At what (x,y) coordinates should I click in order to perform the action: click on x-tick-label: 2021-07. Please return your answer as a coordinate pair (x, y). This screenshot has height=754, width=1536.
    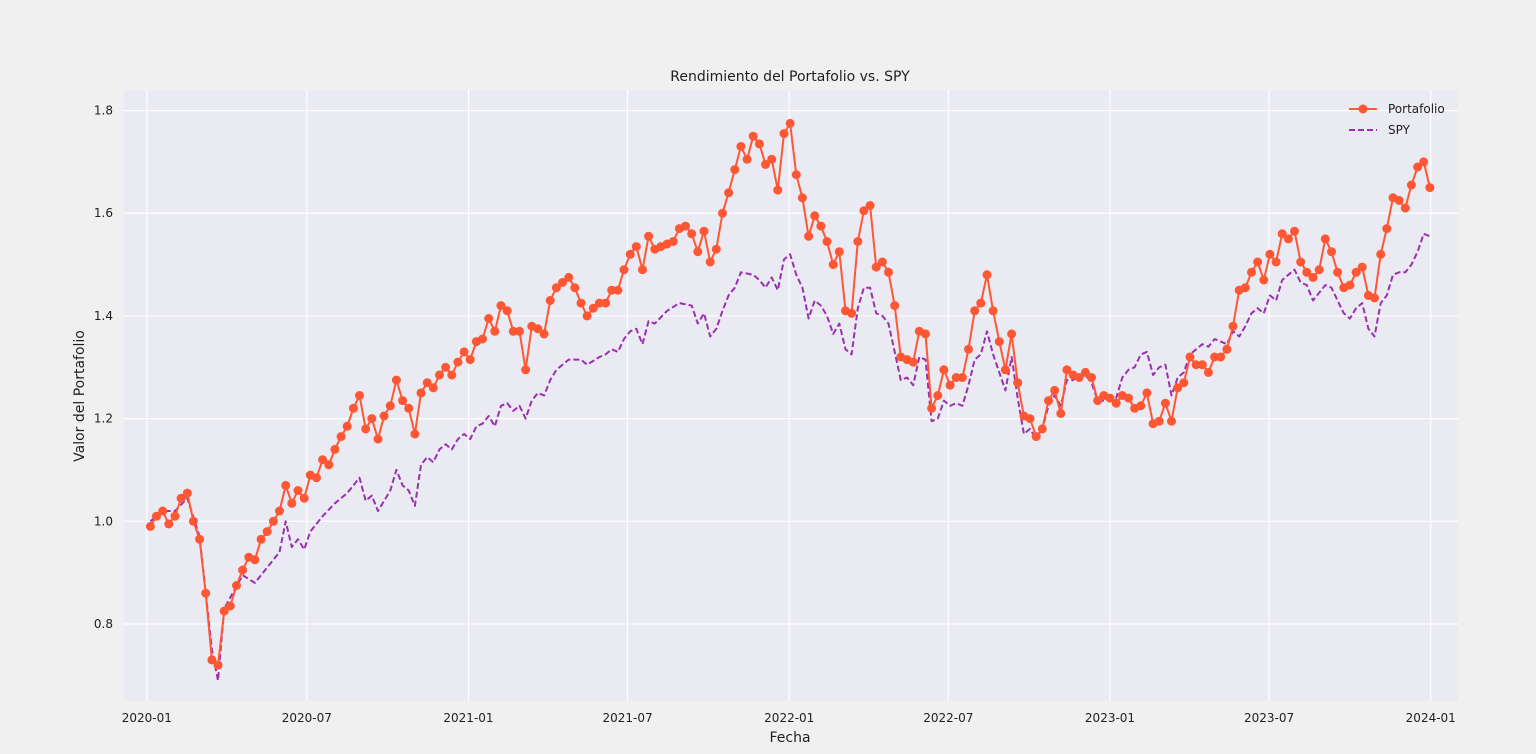
    Looking at the image, I should click on (627, 718).